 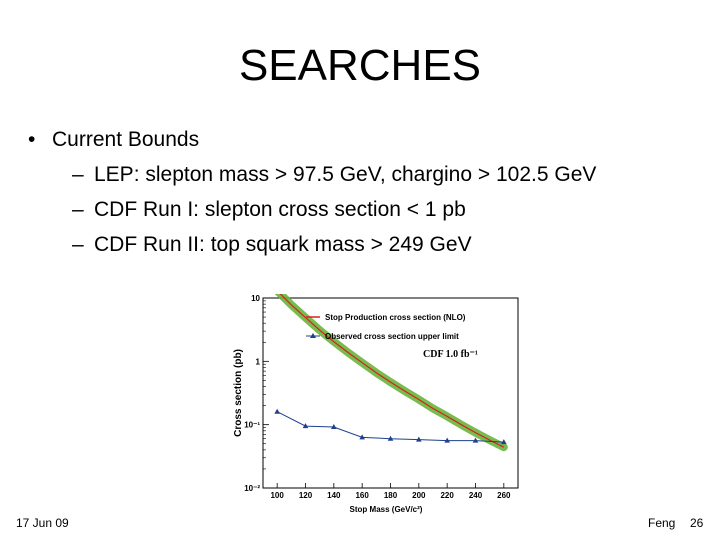 What do you see at coordinates (255, 298) in the screenshot?
I see `y-tick-label: 10` at bounding box center [255, 298].